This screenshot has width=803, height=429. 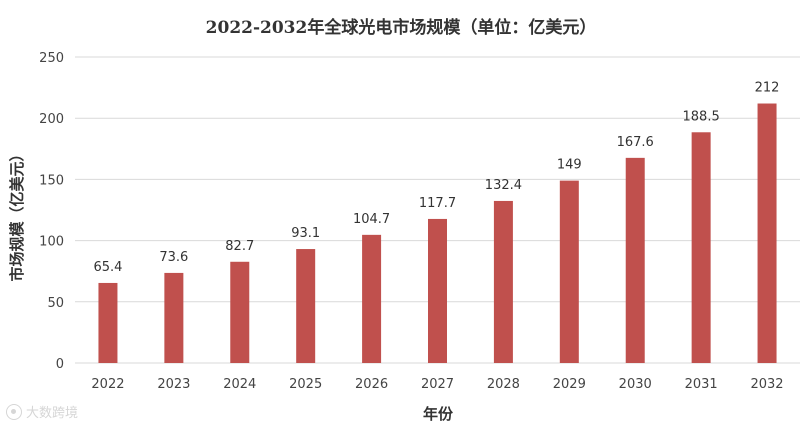 What do you see at coordinates (701, 247) in the screenshot?
I see `bar-2031` at bounding box center [701, 247].